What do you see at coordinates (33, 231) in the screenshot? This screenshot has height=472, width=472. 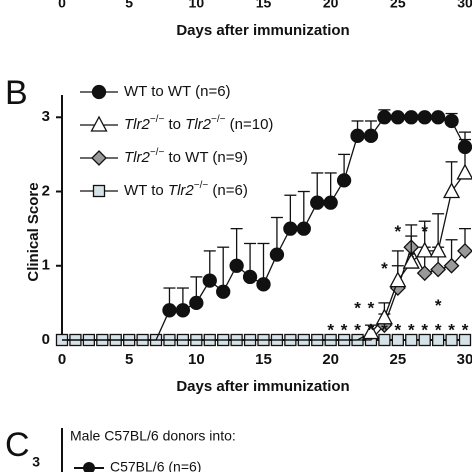 I see `y-axis-label: Clinical Score` at bounding box center [33, 231].